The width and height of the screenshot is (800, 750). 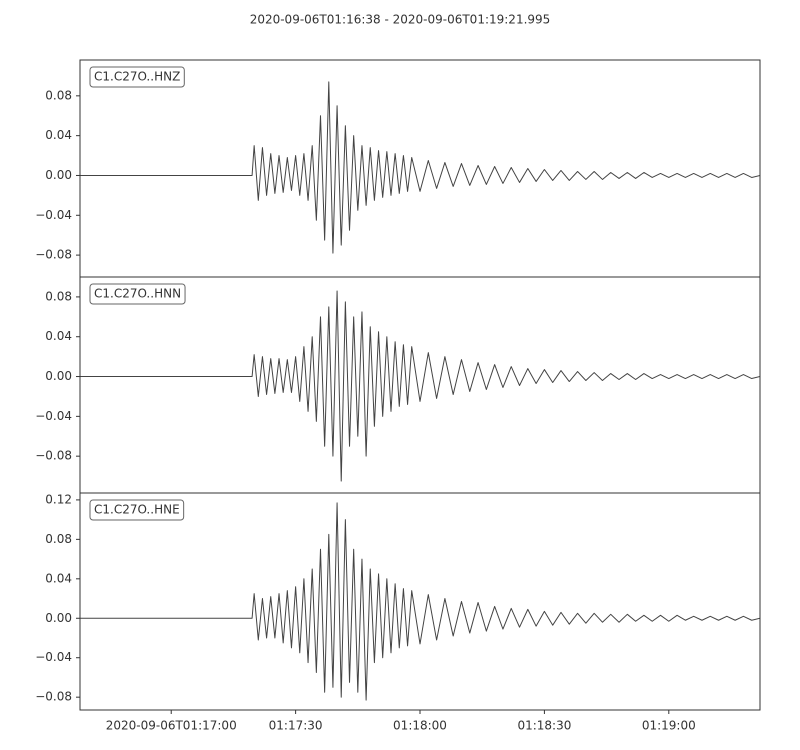 I want to click on x-tick-label: 01:18:00, so click(x=420, y=726).